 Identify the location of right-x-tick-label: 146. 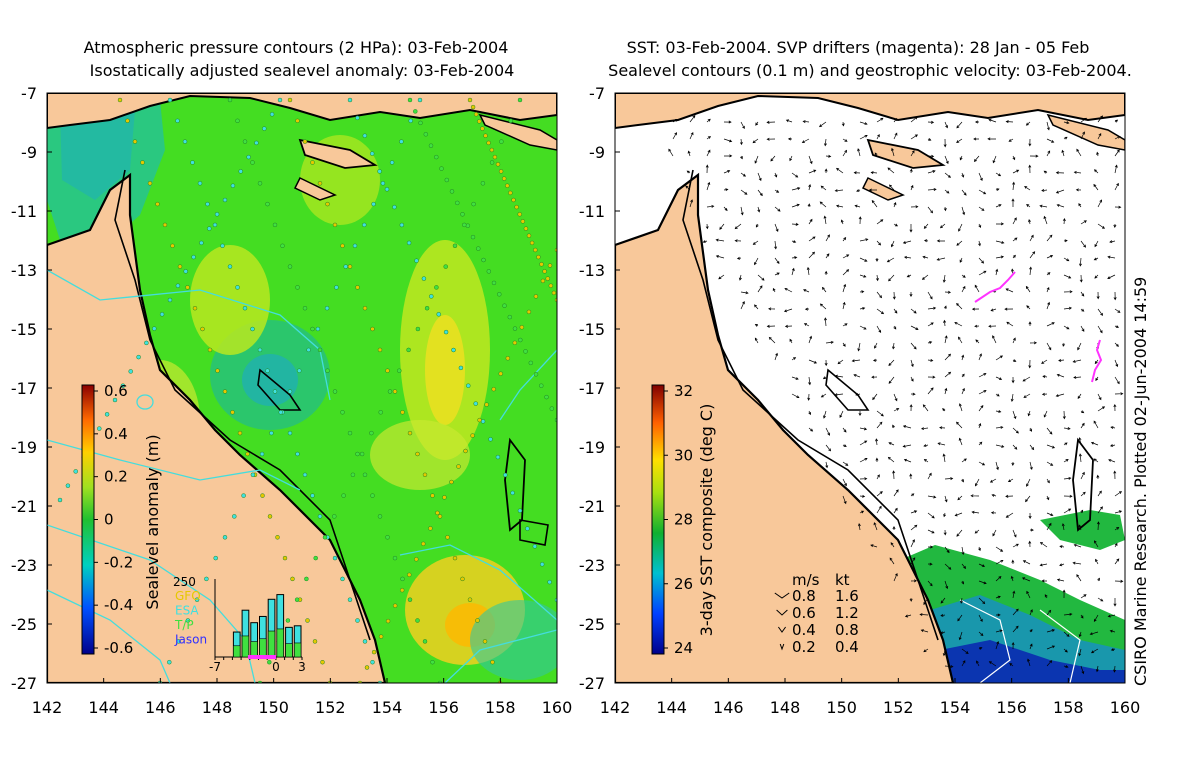
(728, 707).